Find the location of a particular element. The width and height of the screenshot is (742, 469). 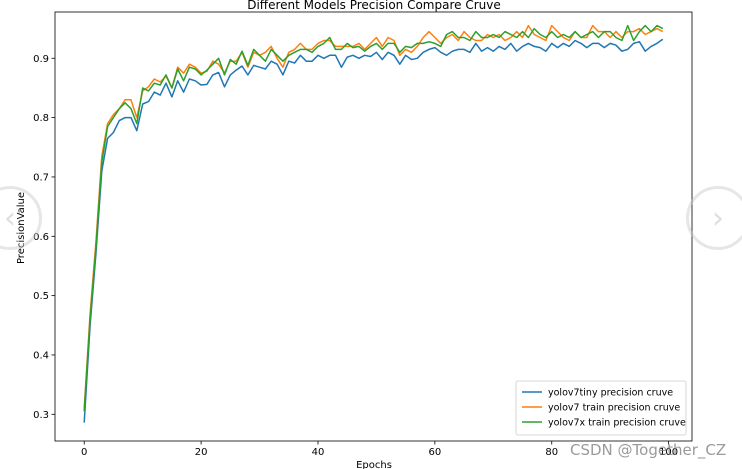

x-tick-label: 60 is located at coordinates (434, 452).